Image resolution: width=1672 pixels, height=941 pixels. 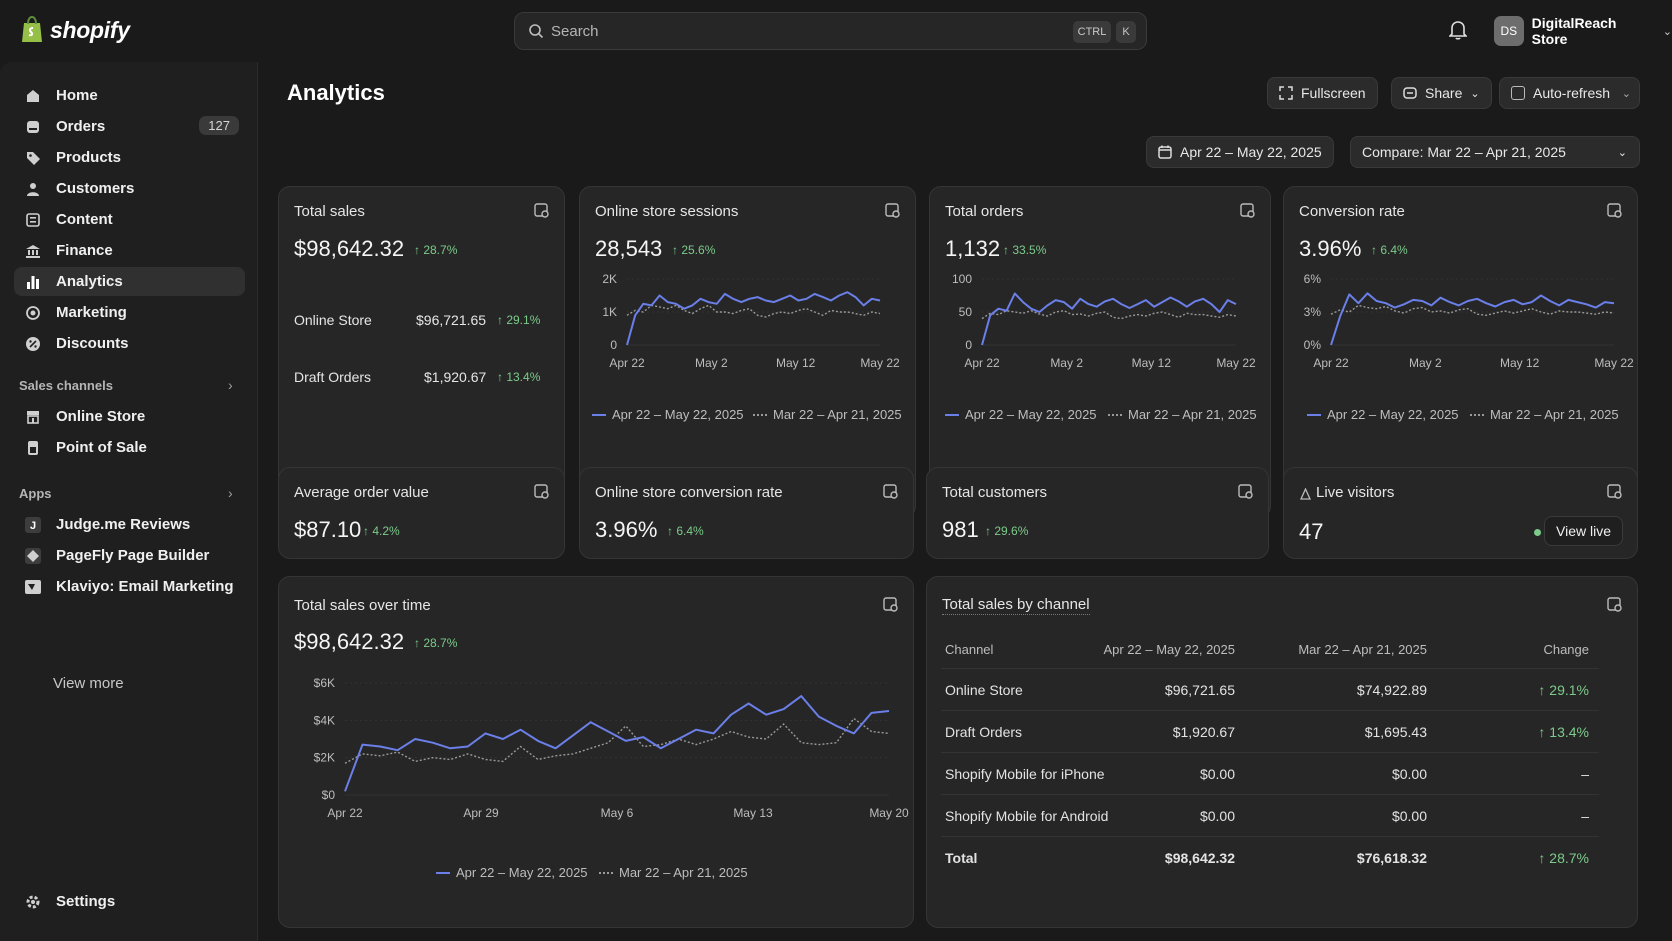 What do you see at coordinates (1574, 31) in the screenshot?
I see `store-name: DigitalReach Store` at bounding box center [1574, 31].